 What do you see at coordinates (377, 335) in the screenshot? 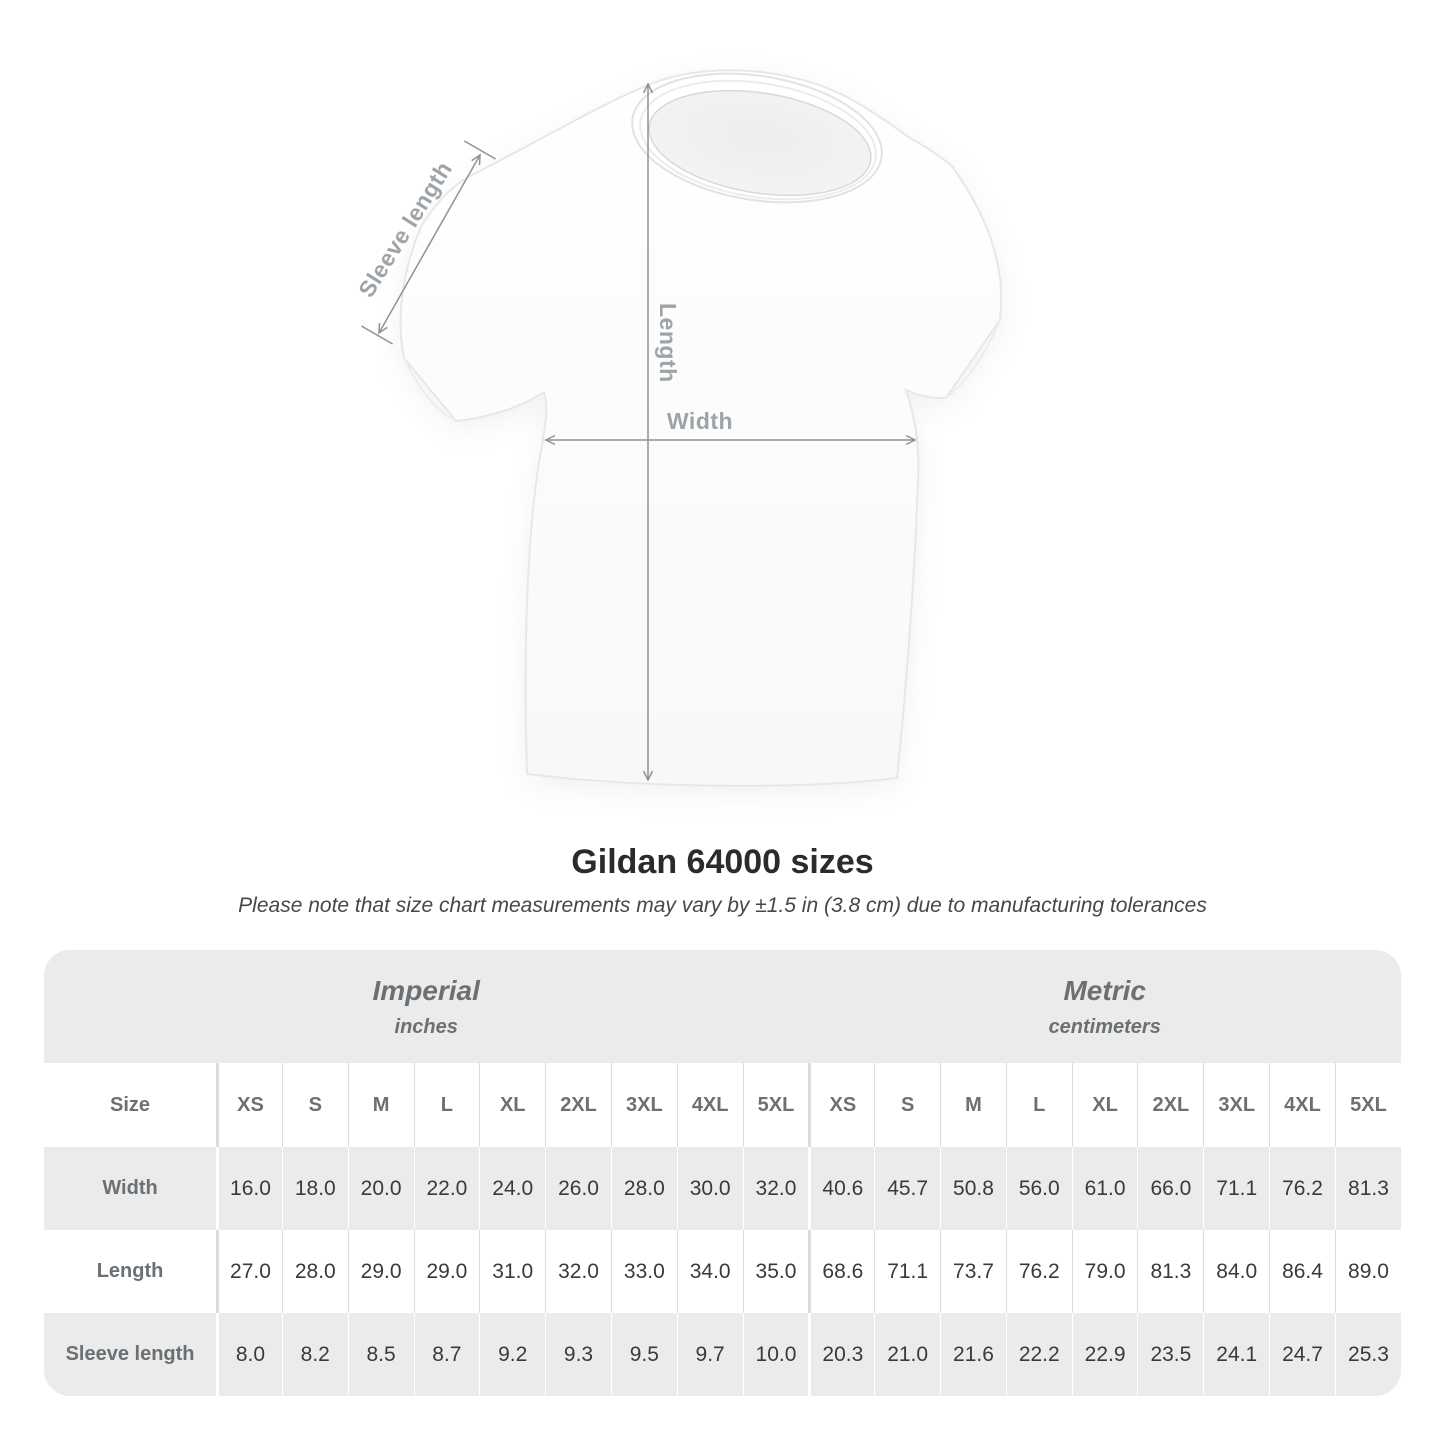
I see `sleeve-arrow-bottom-cap` at bounding box center [377, 335].